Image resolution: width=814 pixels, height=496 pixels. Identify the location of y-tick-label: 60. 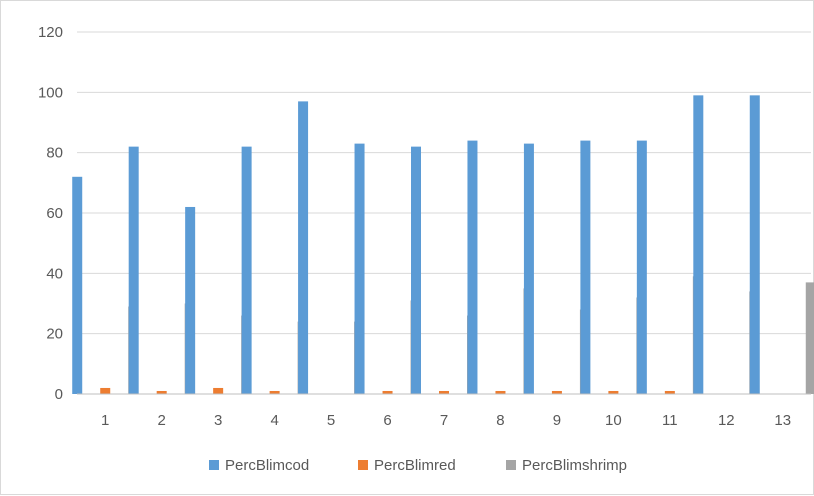
(54, 213).